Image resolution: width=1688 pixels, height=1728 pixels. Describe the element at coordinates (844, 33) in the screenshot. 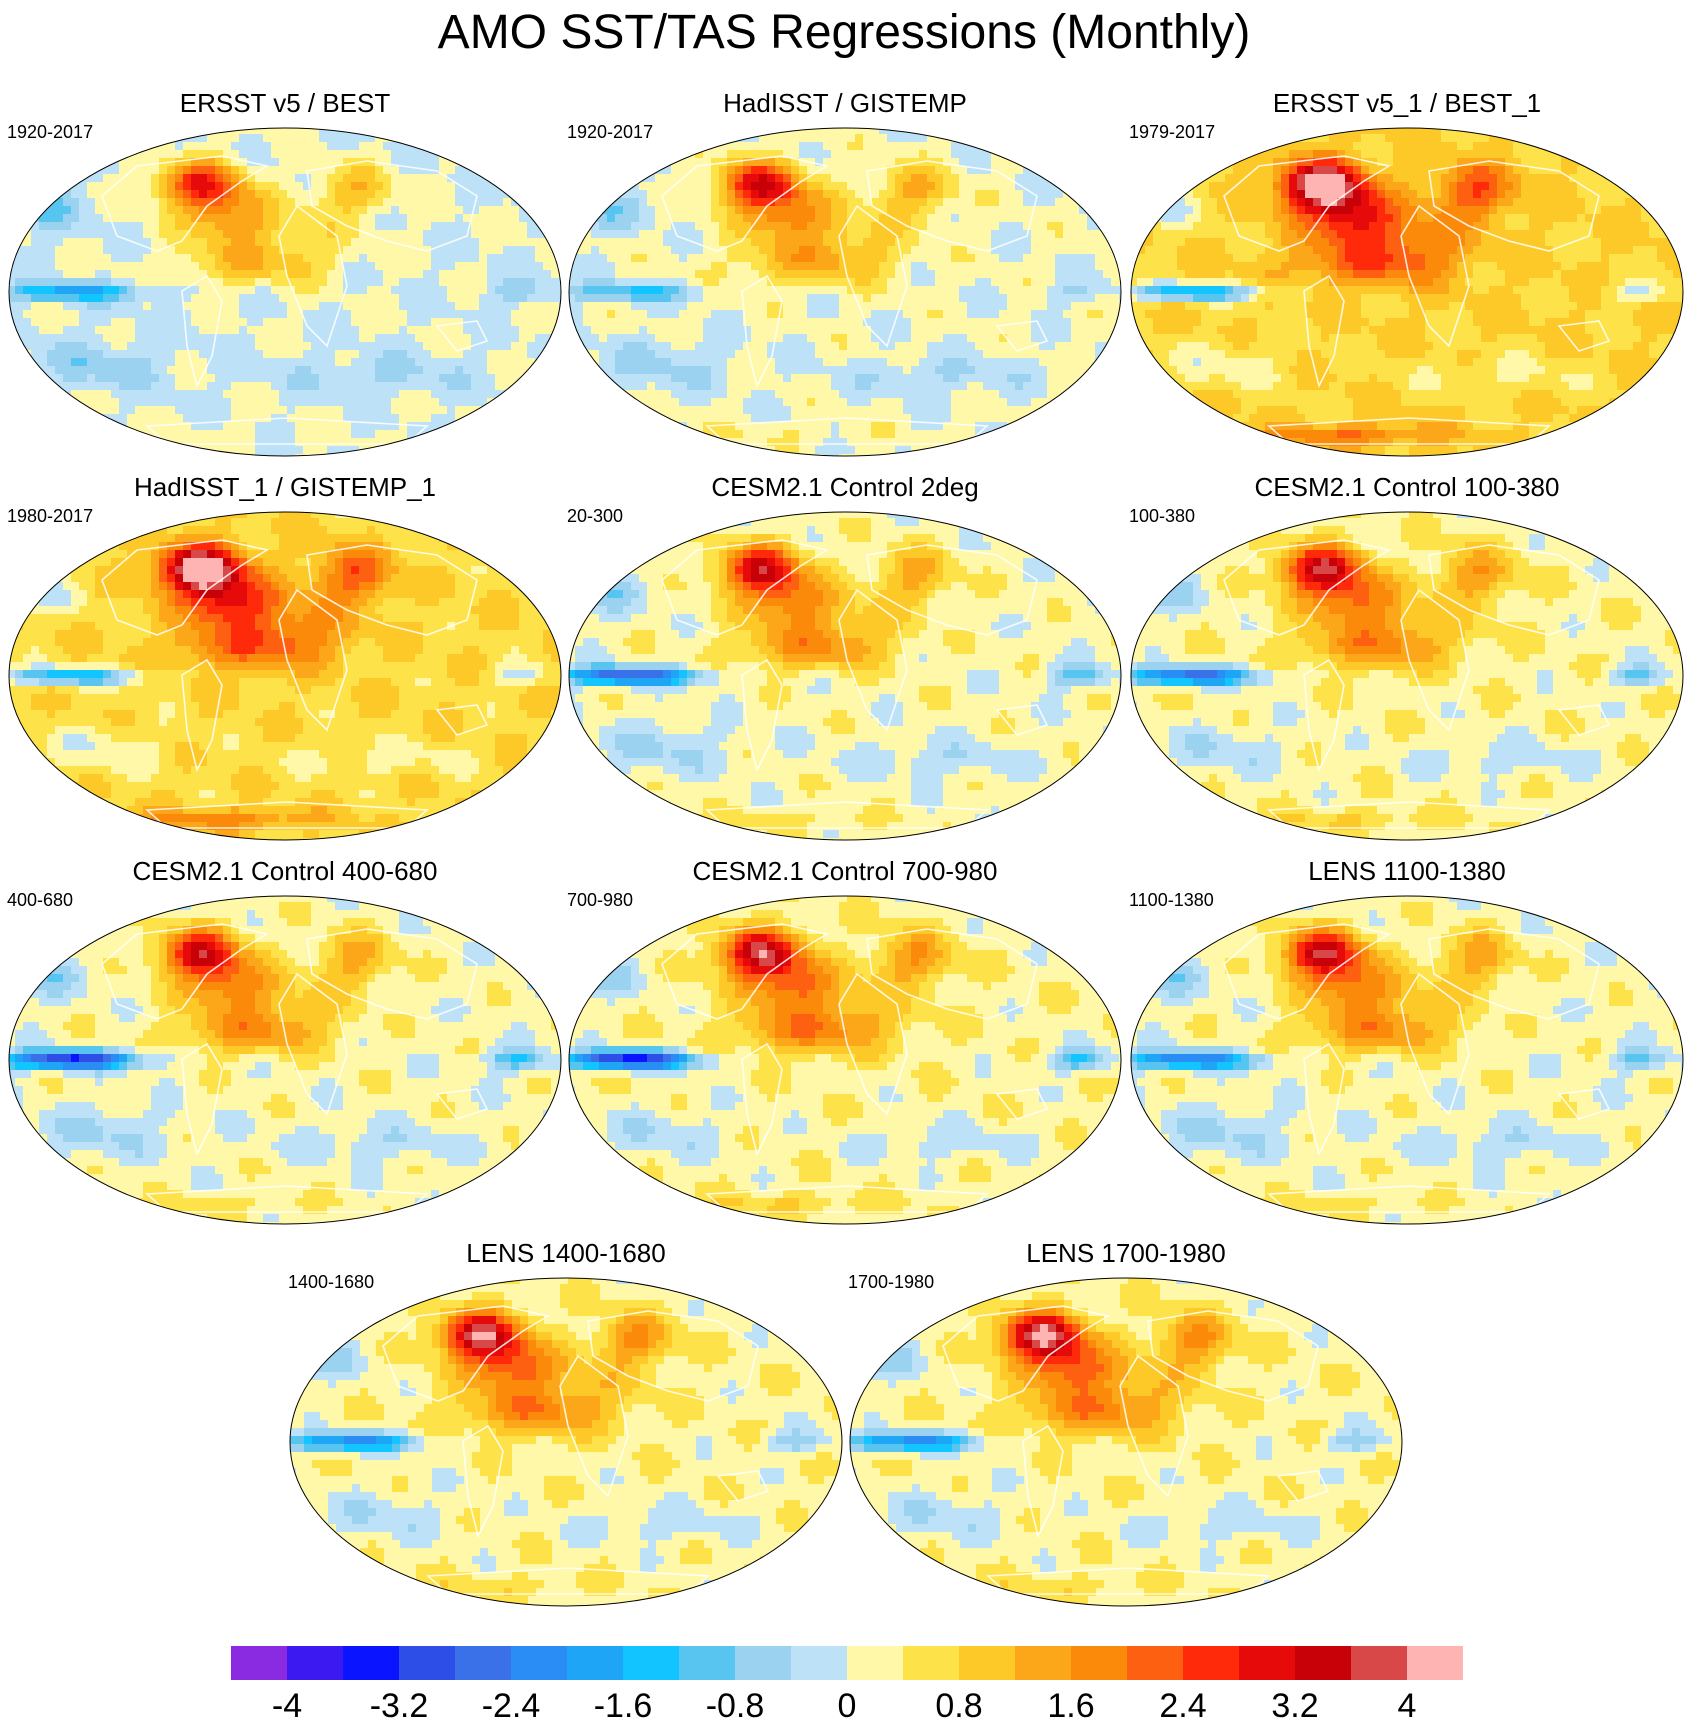

I see `figure-title: AMO SST/TAS Regressions (Monthly)` at that location.